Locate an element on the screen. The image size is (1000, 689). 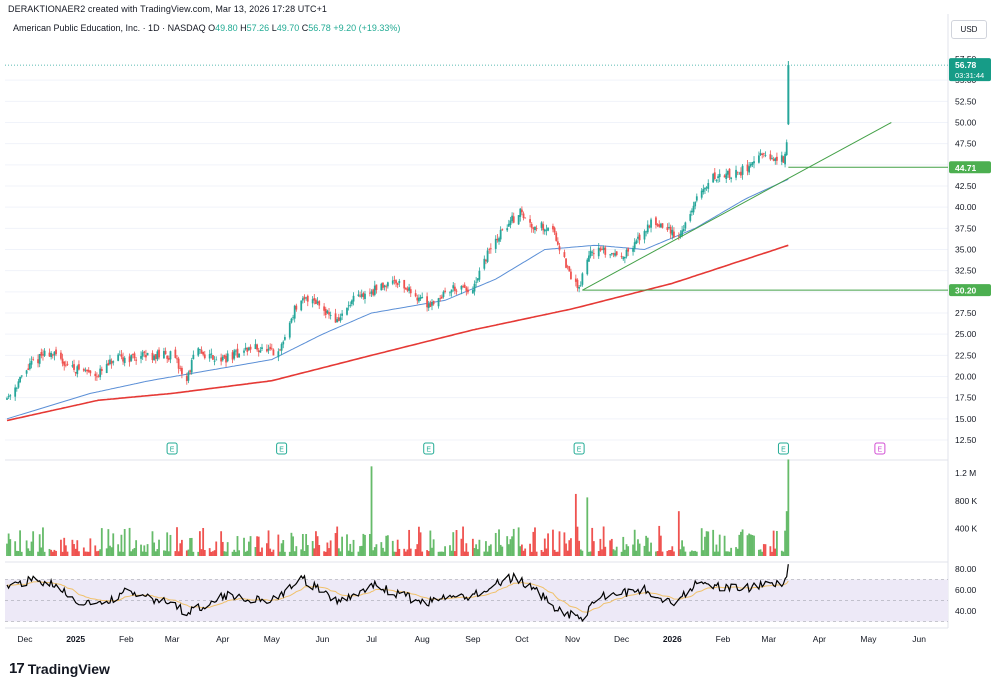
high-value: 57.26 is located at coordinates (258, 28).